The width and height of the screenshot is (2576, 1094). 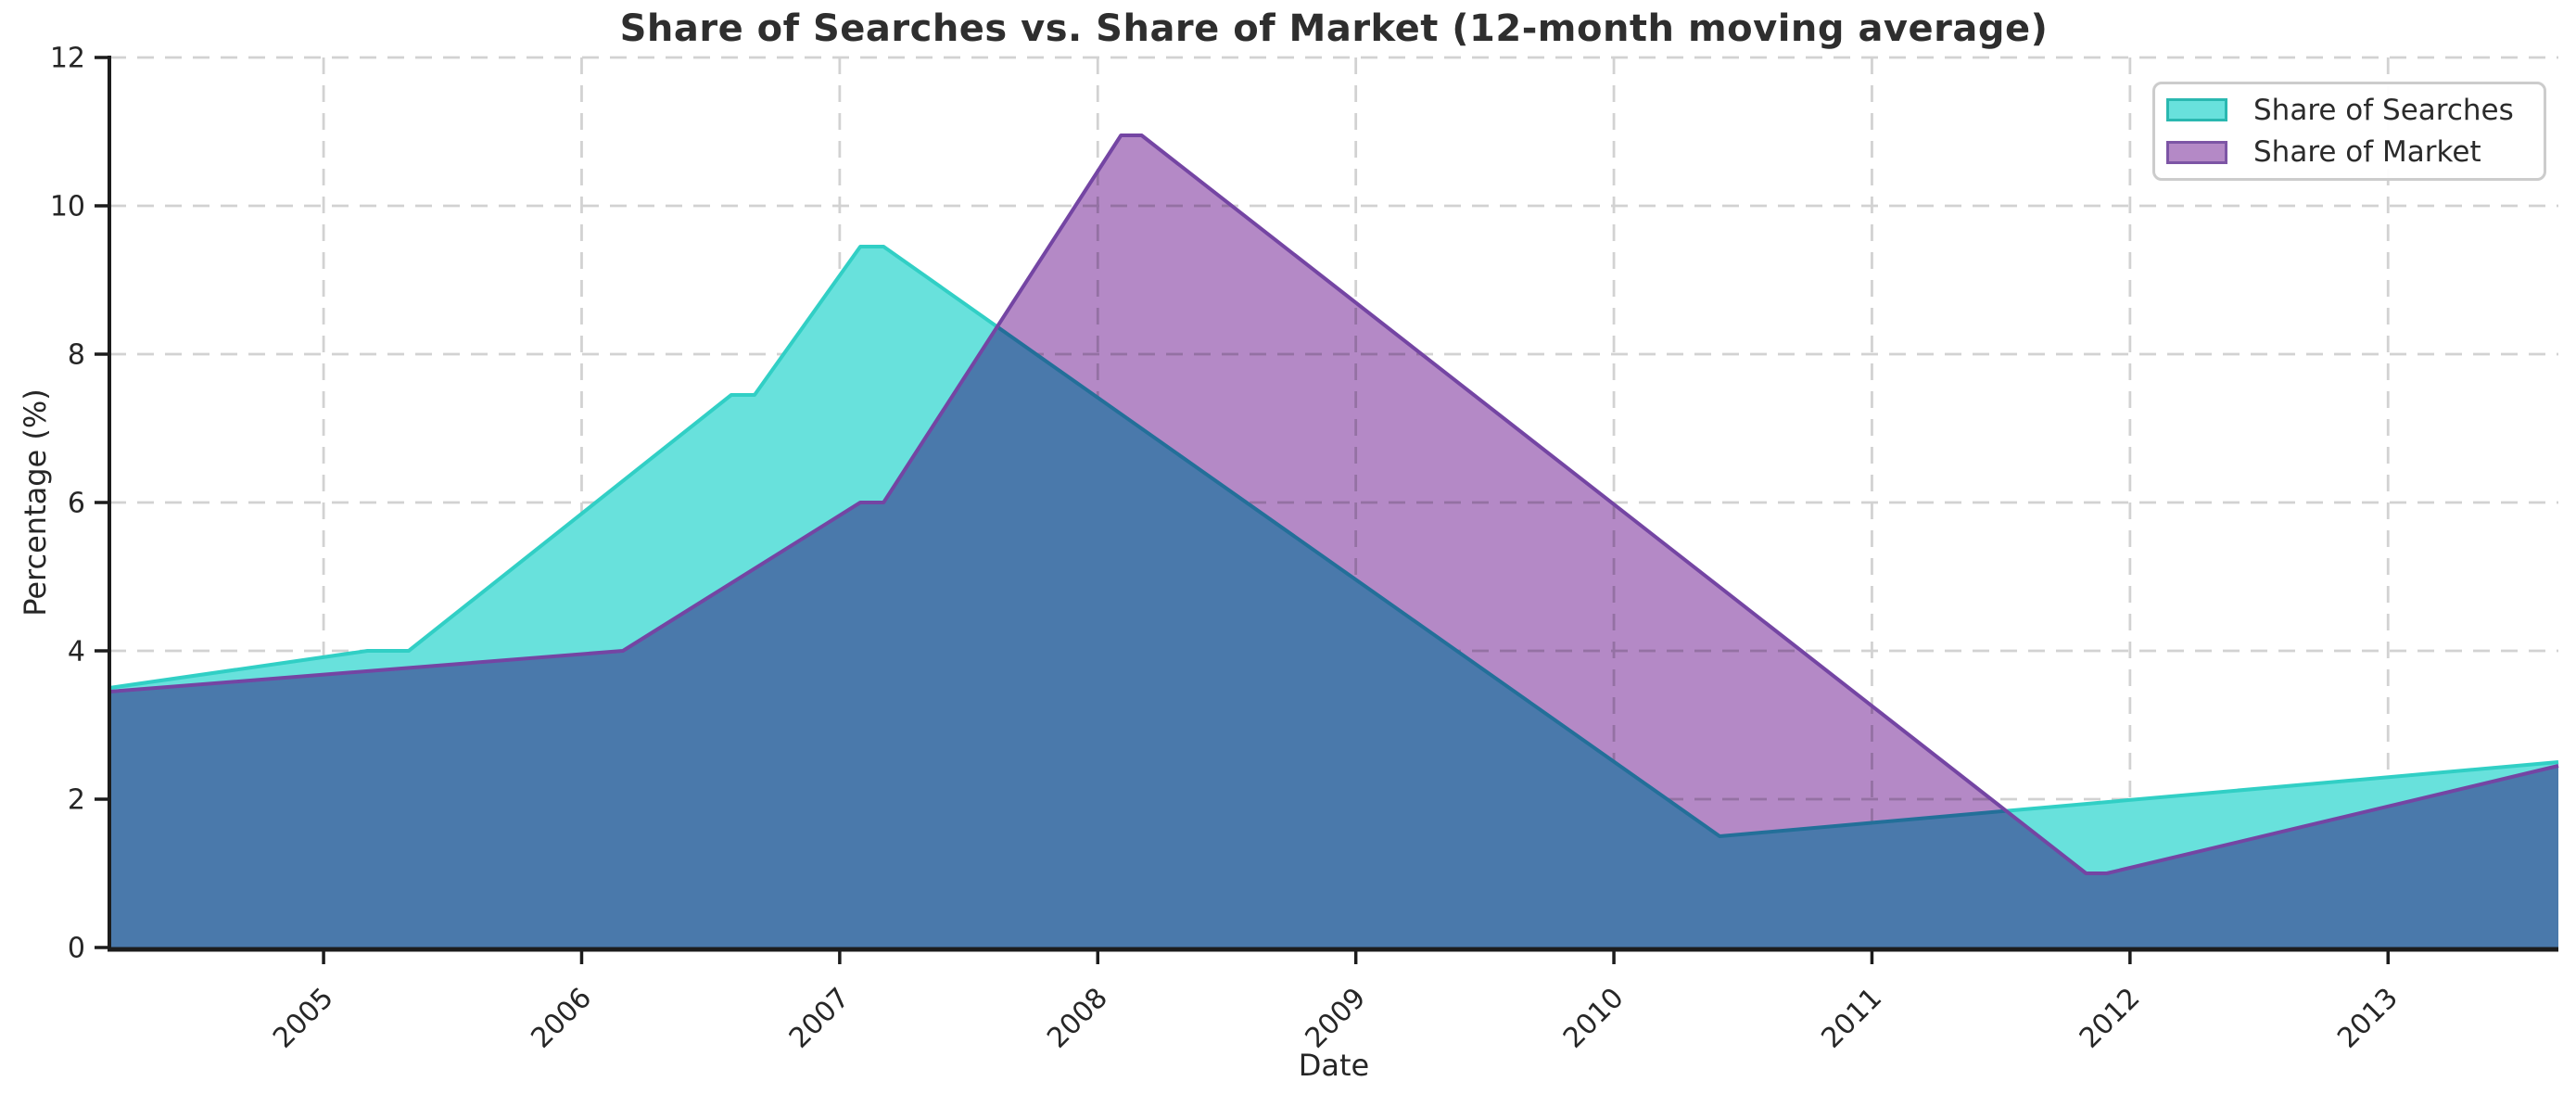 What do you see at coordinates (67, 59) in the screenshot?
I see `y-tick-label: 12` at bounding box center [67, 59].